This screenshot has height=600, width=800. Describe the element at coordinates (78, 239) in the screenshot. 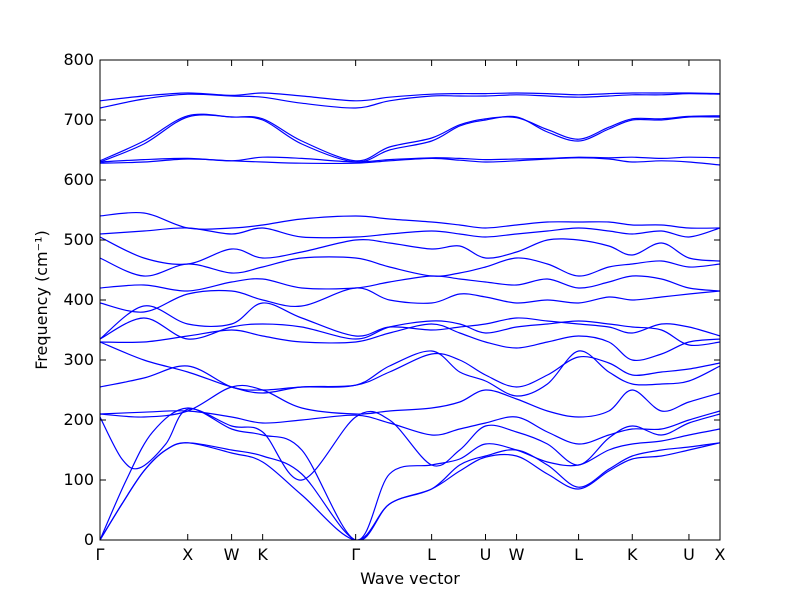

I see `y-tick-label: 500` at that location.